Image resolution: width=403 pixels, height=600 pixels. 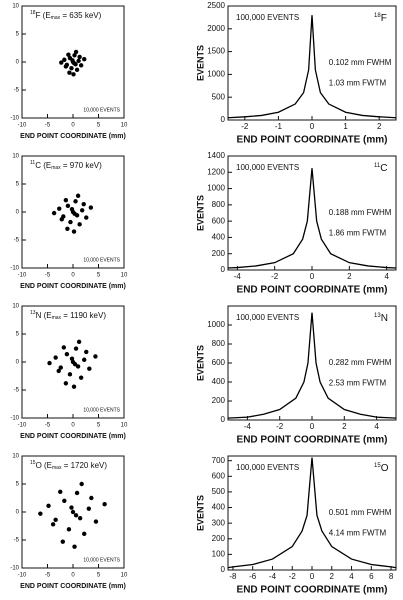 I want to click on x-tick-label: -4, so click(x=248, y=426).